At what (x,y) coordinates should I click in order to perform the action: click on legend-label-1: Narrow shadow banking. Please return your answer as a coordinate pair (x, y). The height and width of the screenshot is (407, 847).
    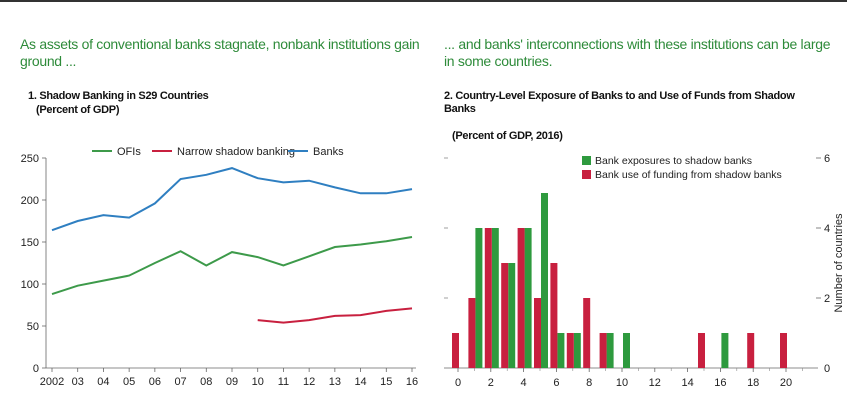
    Looking at the image, I should click on (236, 152).